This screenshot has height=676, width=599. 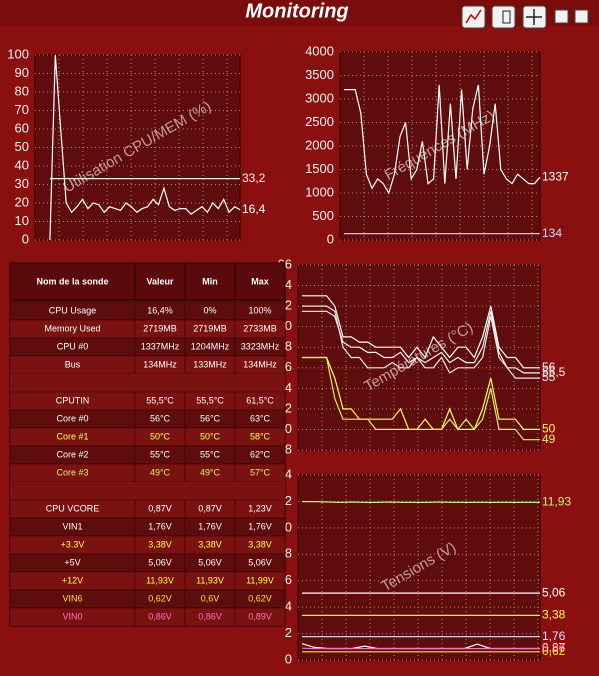 I want to click on cell-text: 0%, so click(x=209, y=310).